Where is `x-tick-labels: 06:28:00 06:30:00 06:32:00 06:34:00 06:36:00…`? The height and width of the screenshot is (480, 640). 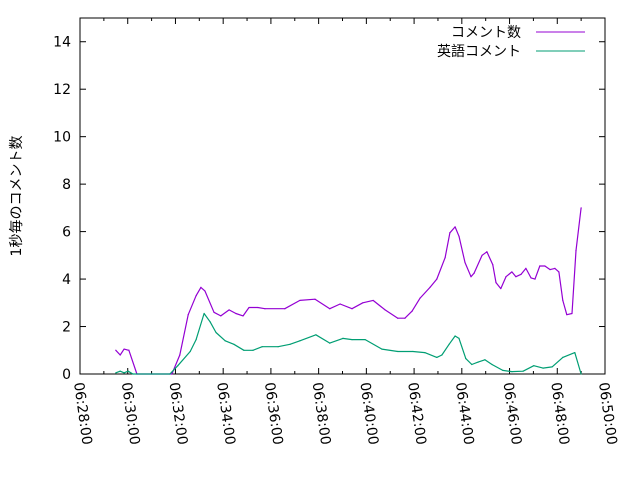
x-tick-labels: 06:28:00 06:30:00 06:32:00 06:34:00 06:36:00… is located at coordinates (345, 413).